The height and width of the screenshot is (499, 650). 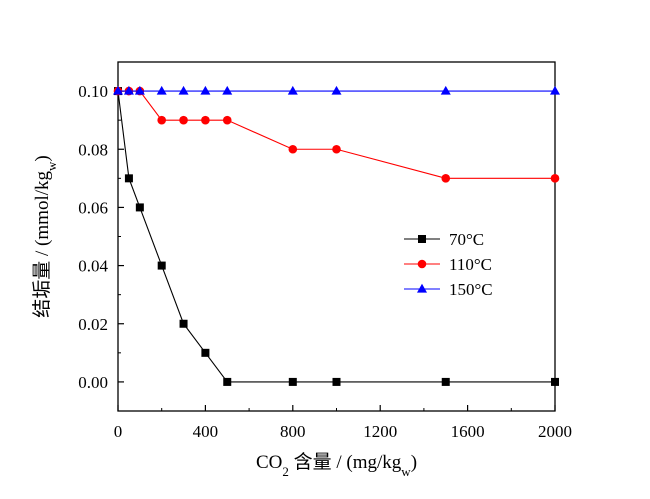 I want to click on x-tick-label: 1600, so click(x=468, y=431).